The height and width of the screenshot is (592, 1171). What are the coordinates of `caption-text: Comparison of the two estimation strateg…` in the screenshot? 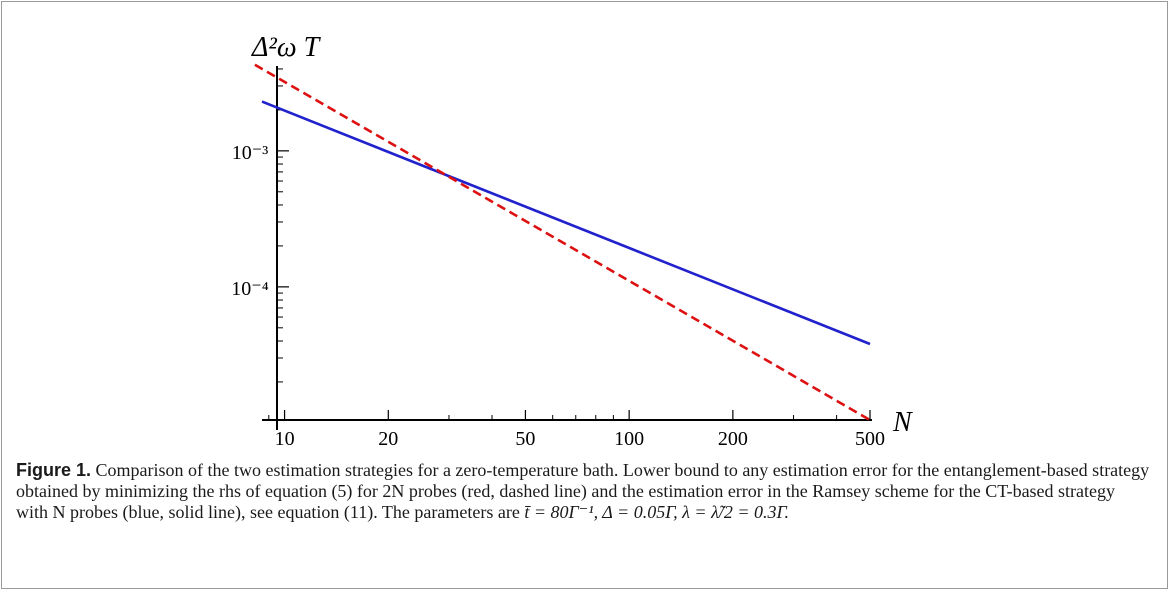 It's located at (583, 491).